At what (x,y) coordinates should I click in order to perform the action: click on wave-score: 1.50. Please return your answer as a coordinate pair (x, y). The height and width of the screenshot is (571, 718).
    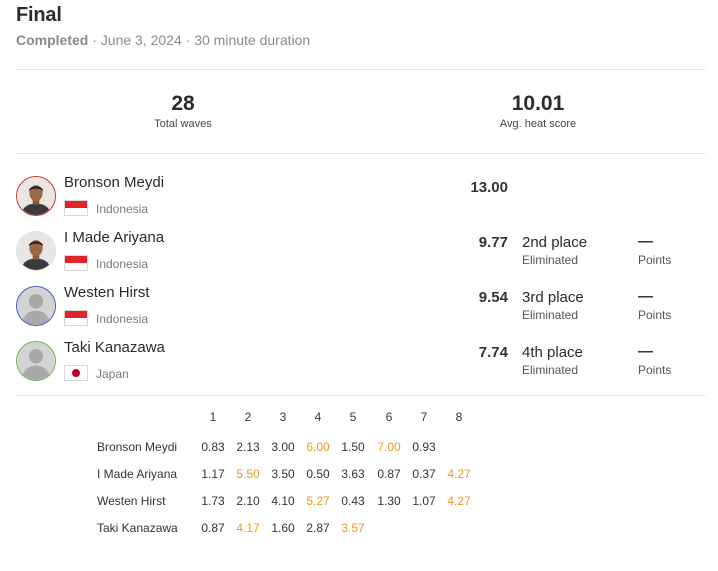
    Looking at the image, I should click on (353, 447).